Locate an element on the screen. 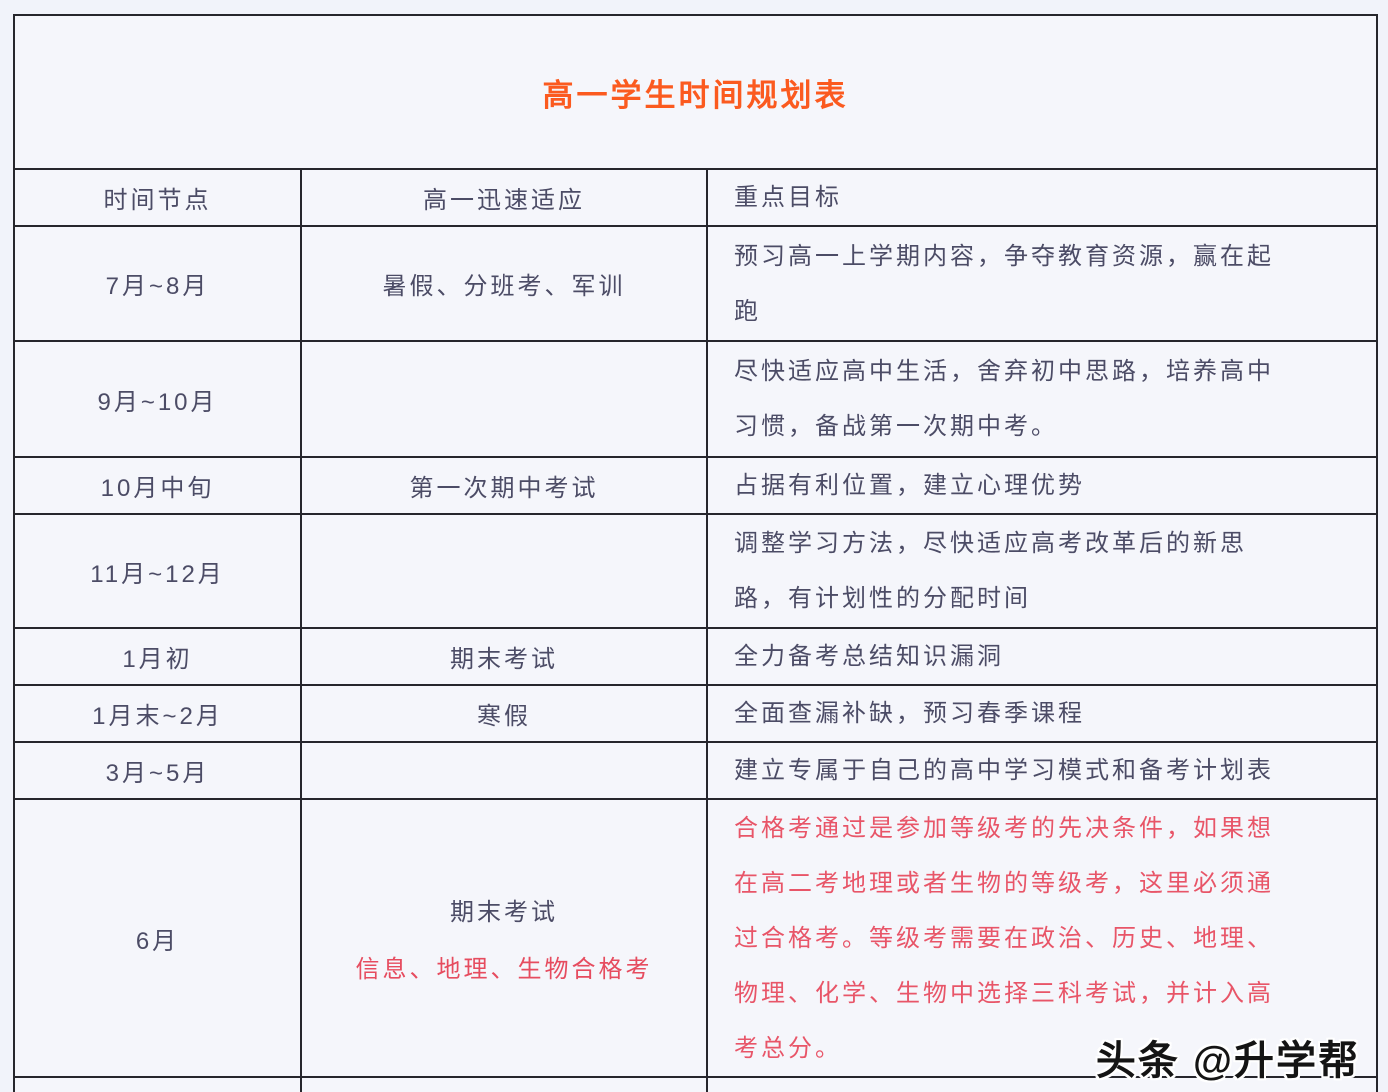 The image size is (1388, 1092). column-header-goal: 重点目标 is located at coordinates (1042, 197).